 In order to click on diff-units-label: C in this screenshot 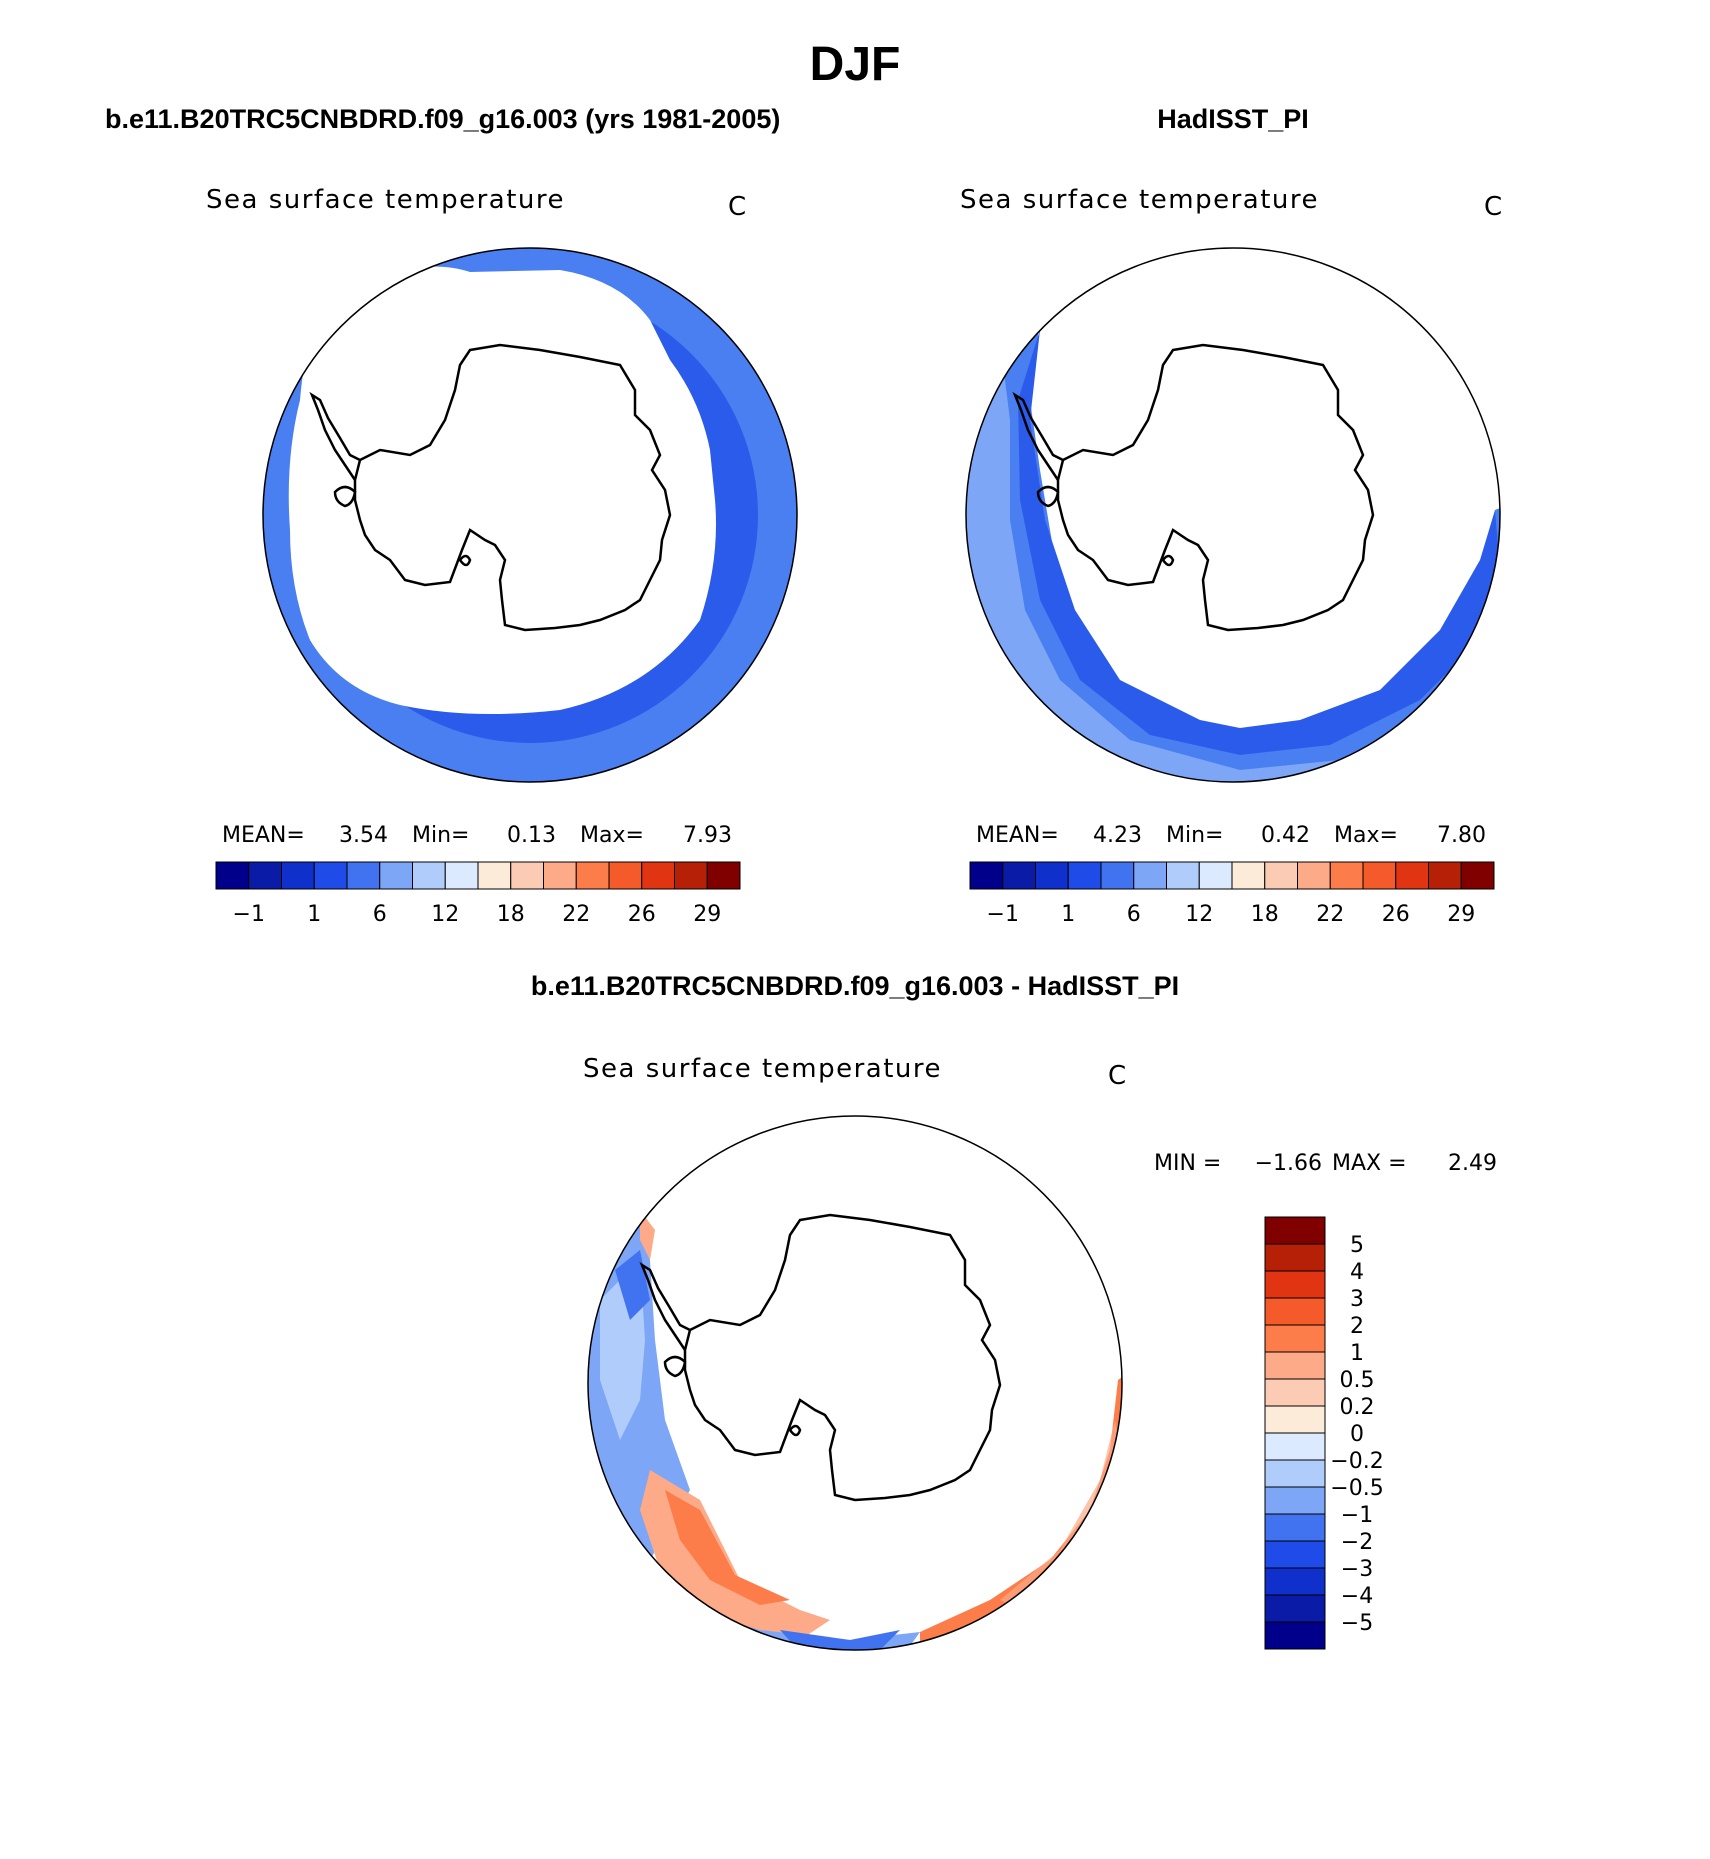, I will do `click(1117, 1076)`.